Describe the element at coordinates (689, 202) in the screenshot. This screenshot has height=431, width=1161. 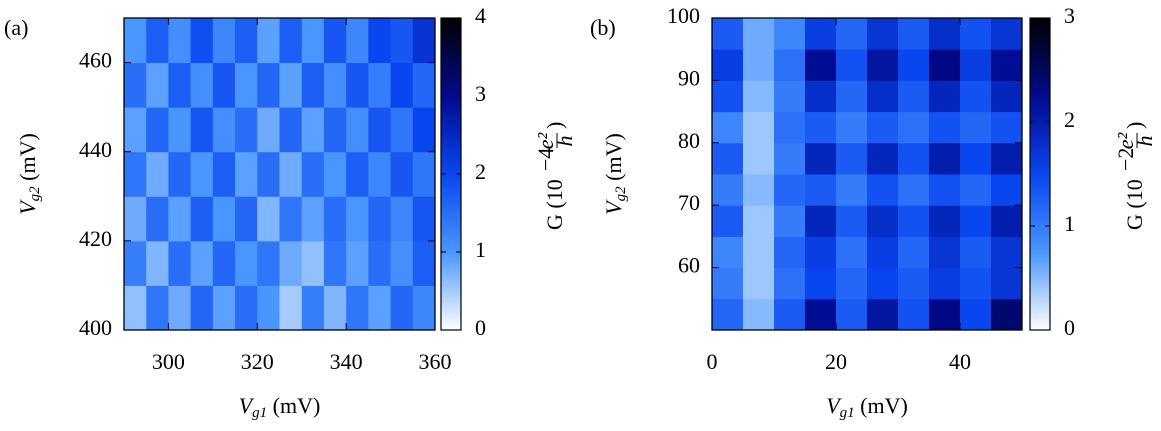
I see `y-tick-label: 70` at that location.